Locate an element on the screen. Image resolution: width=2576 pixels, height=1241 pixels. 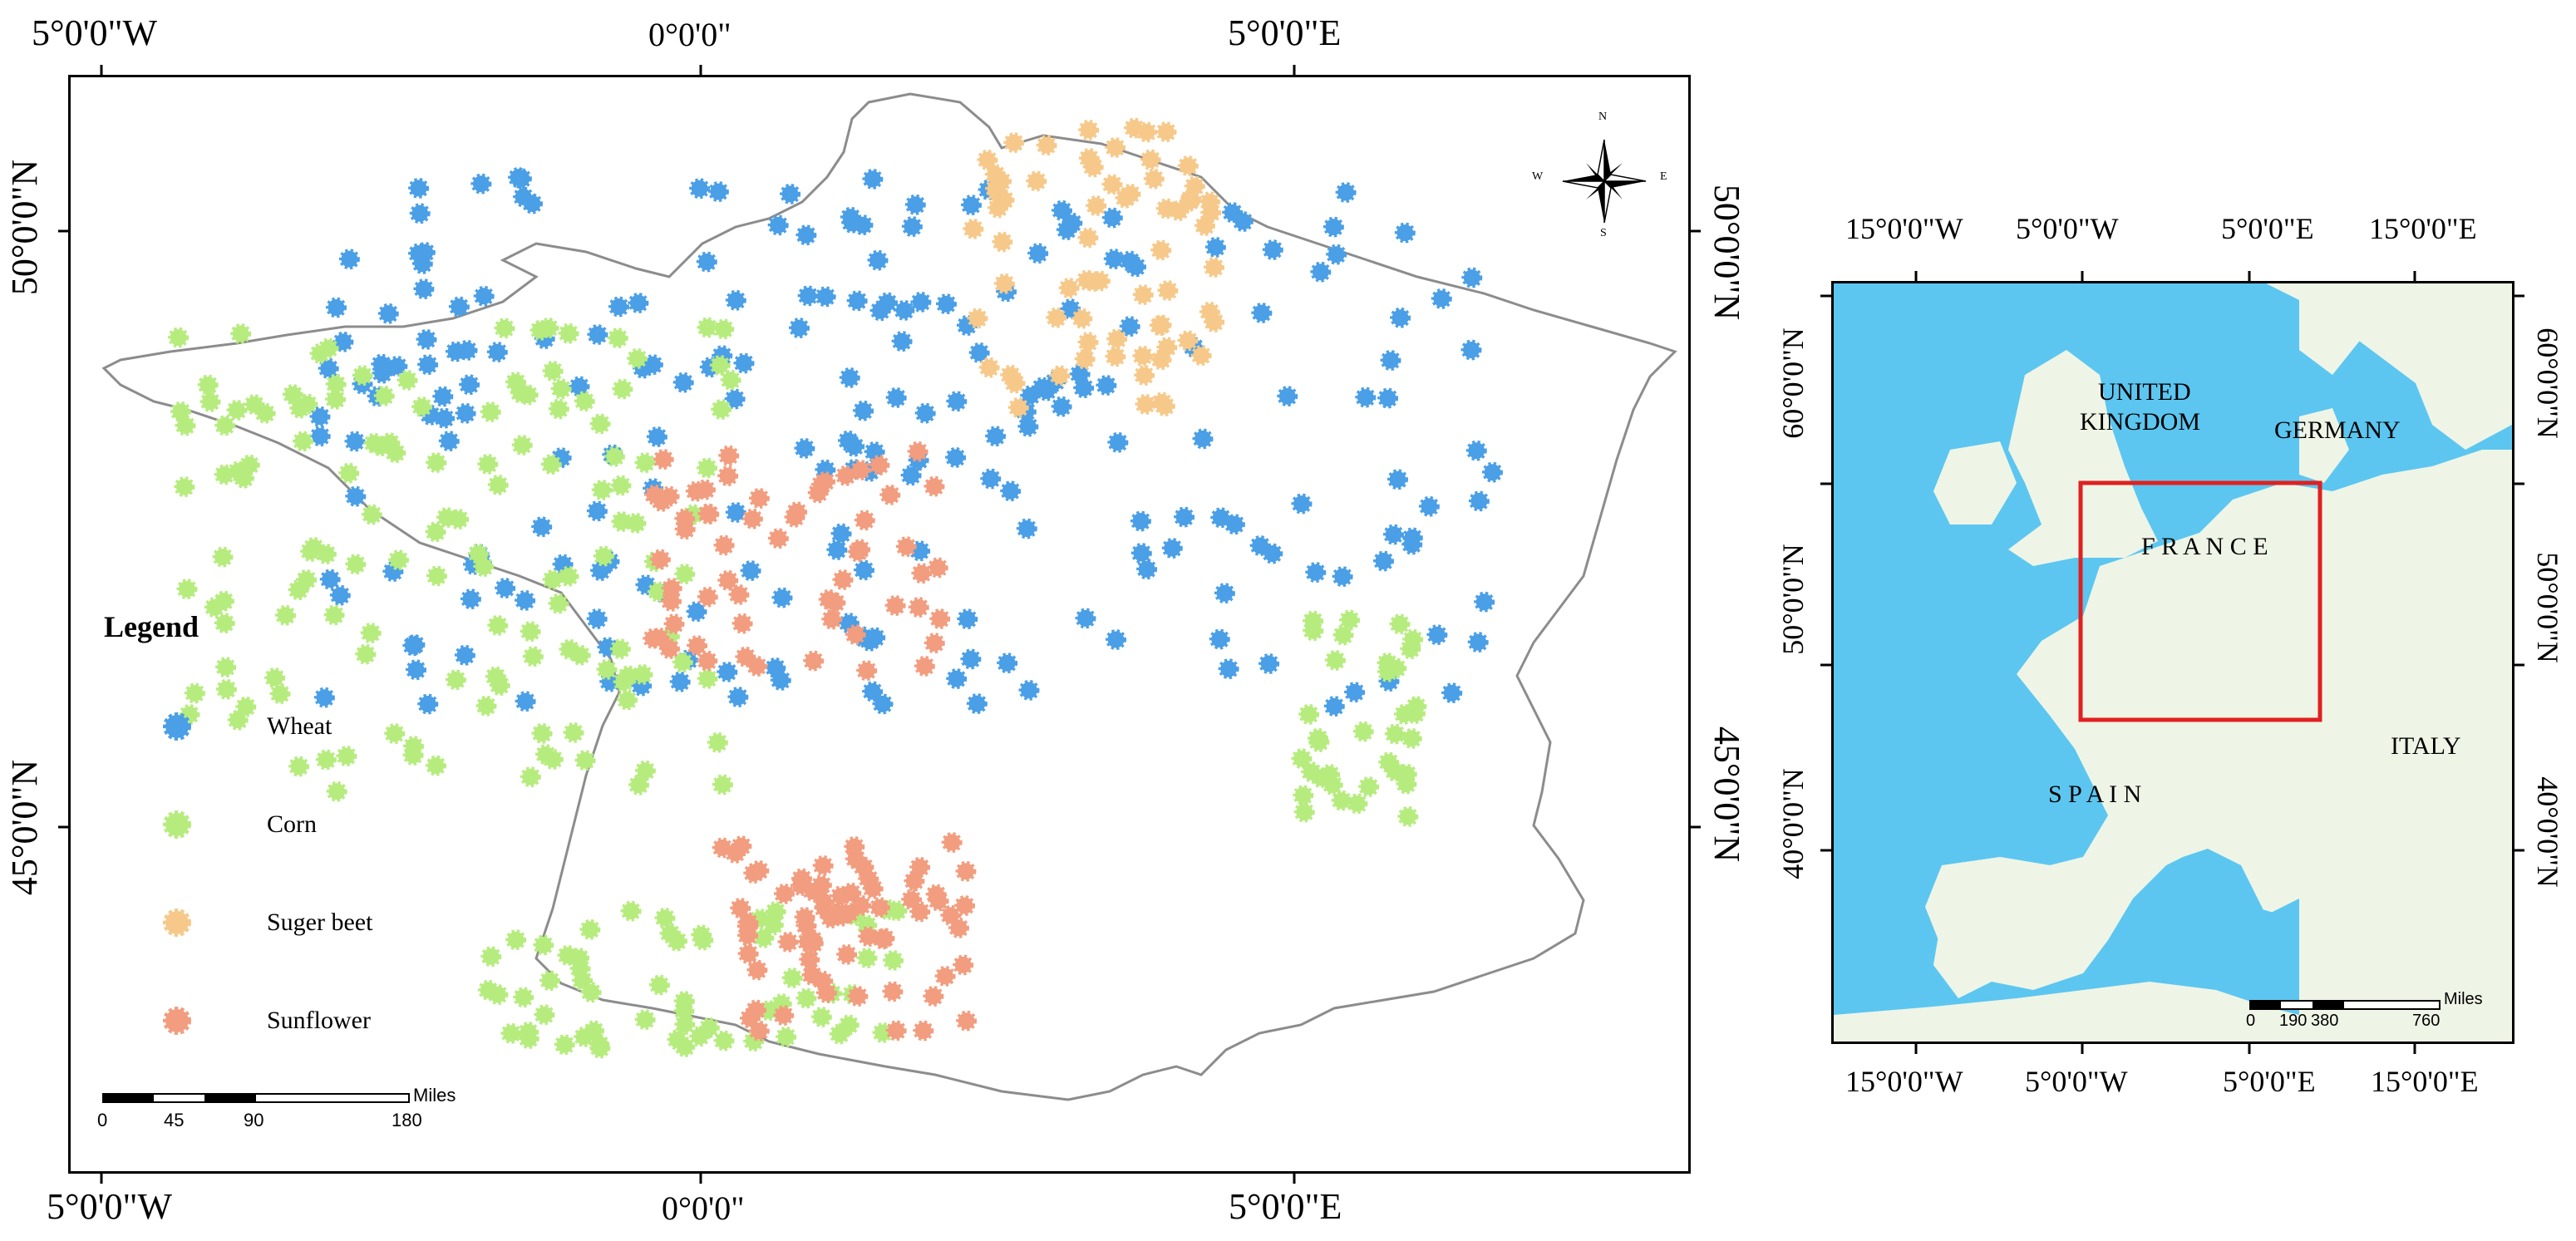
france-extent-box is located at coordinates (2200, 601).